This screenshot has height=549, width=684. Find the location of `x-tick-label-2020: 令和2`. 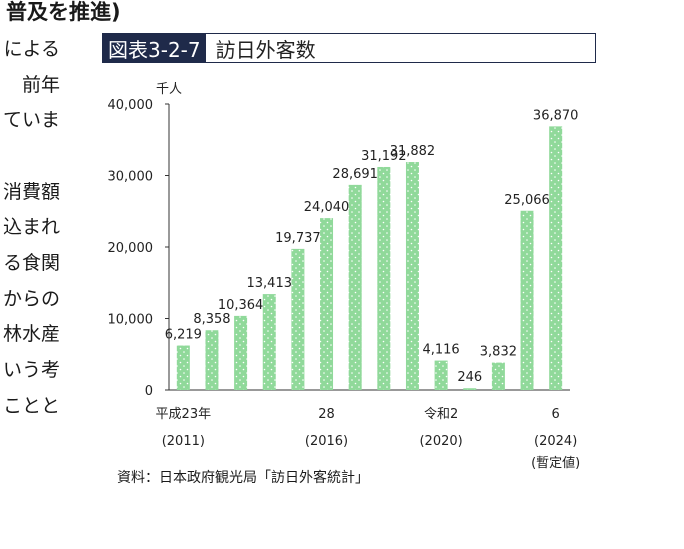

x-tick-label-2020: 令和2 is located at coordinates (441, 414).